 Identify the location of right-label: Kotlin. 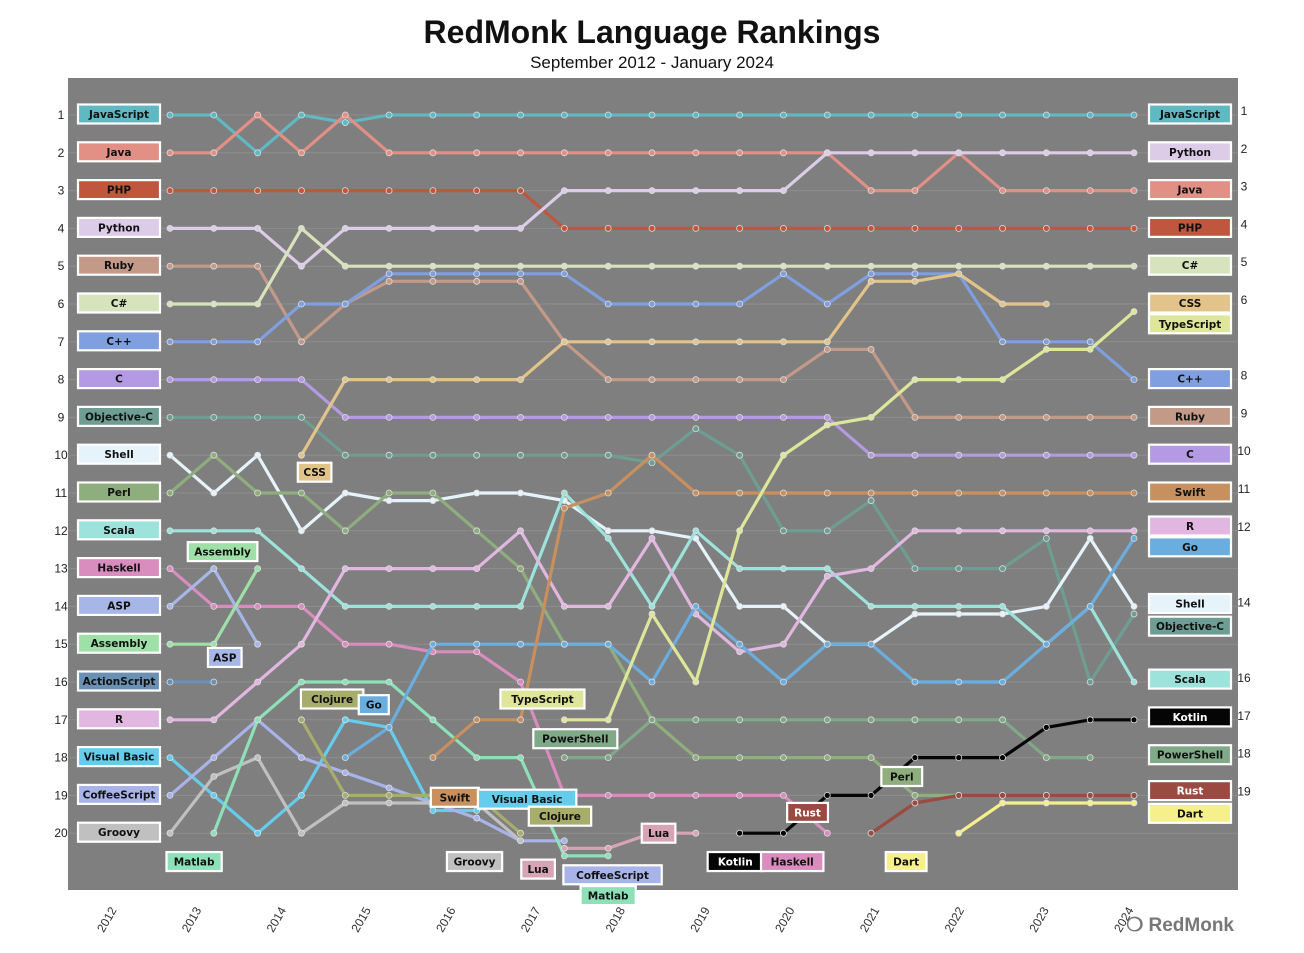
(1190, 717).